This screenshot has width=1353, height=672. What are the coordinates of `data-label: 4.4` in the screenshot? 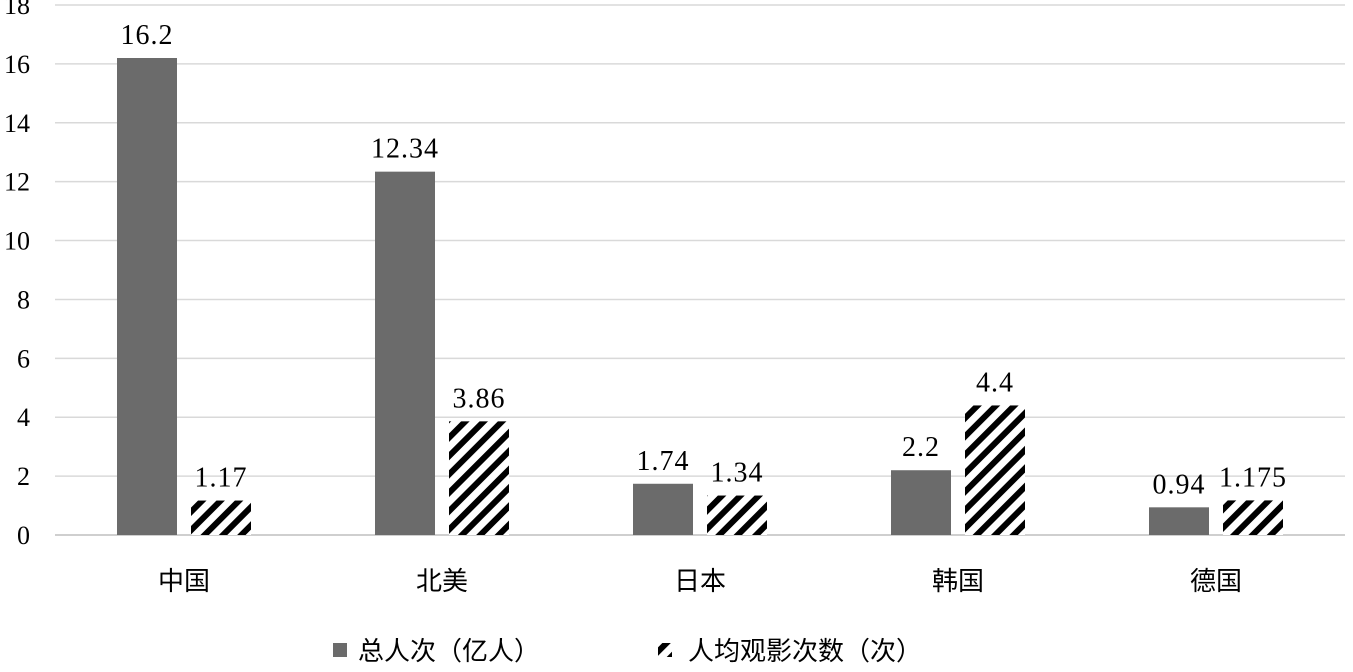 It's located at (995, 382).